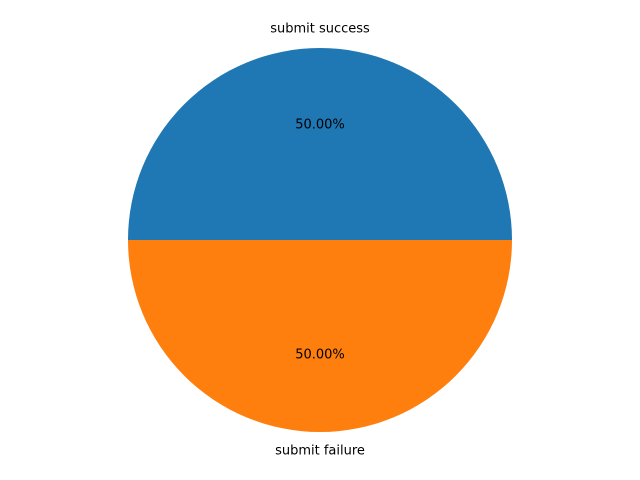  Describe the element at coordinates (320, 28) in the screenshot. I see `slice-label-submit-success: submit success` at that location.